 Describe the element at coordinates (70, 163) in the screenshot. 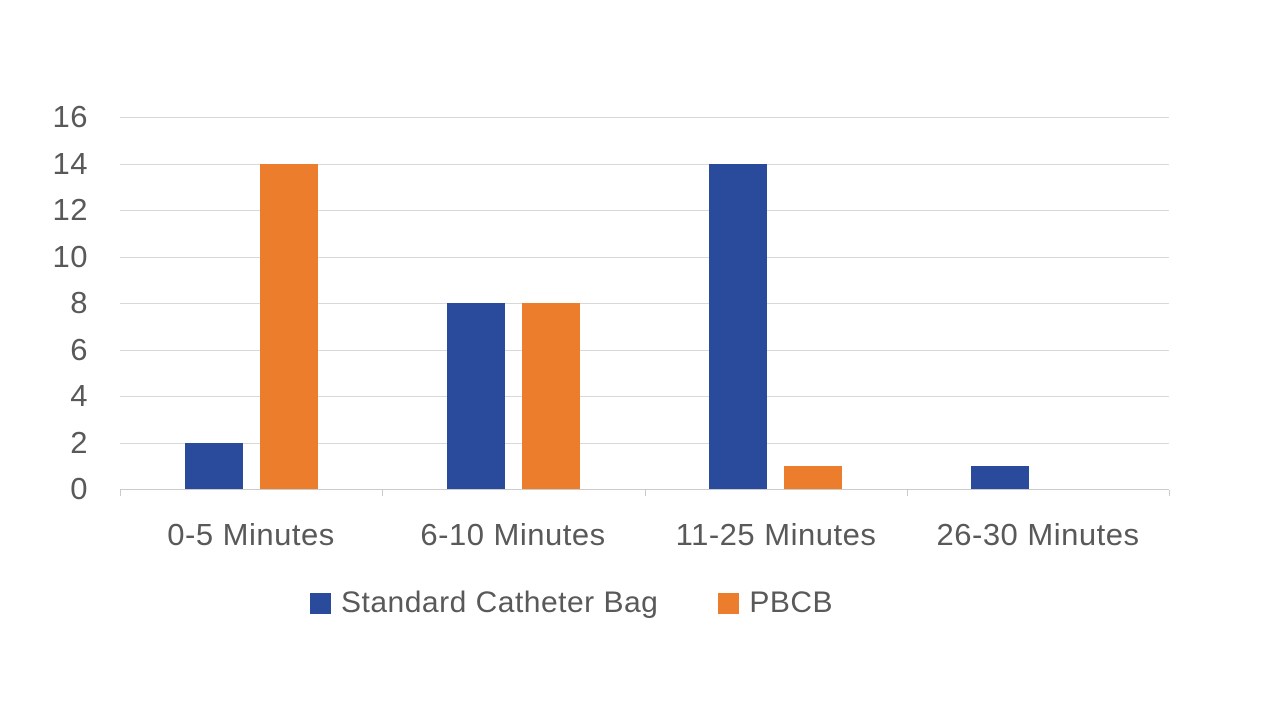

I see `y-tick-label-14: 14` at that location.